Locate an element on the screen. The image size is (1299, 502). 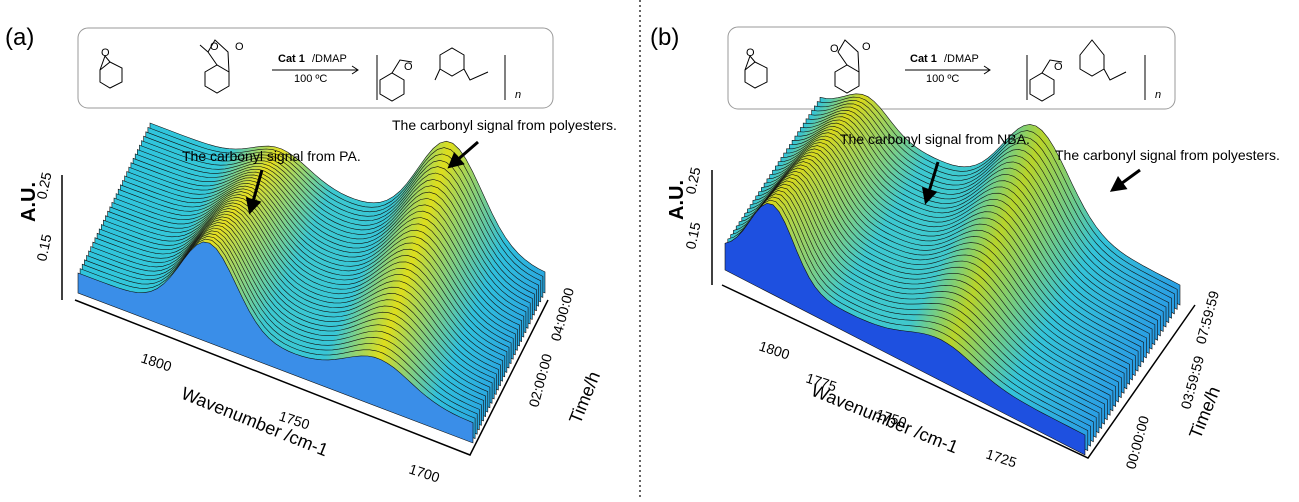
time-tick-label: 00:00:00 is located at coordinates (1137, 442).